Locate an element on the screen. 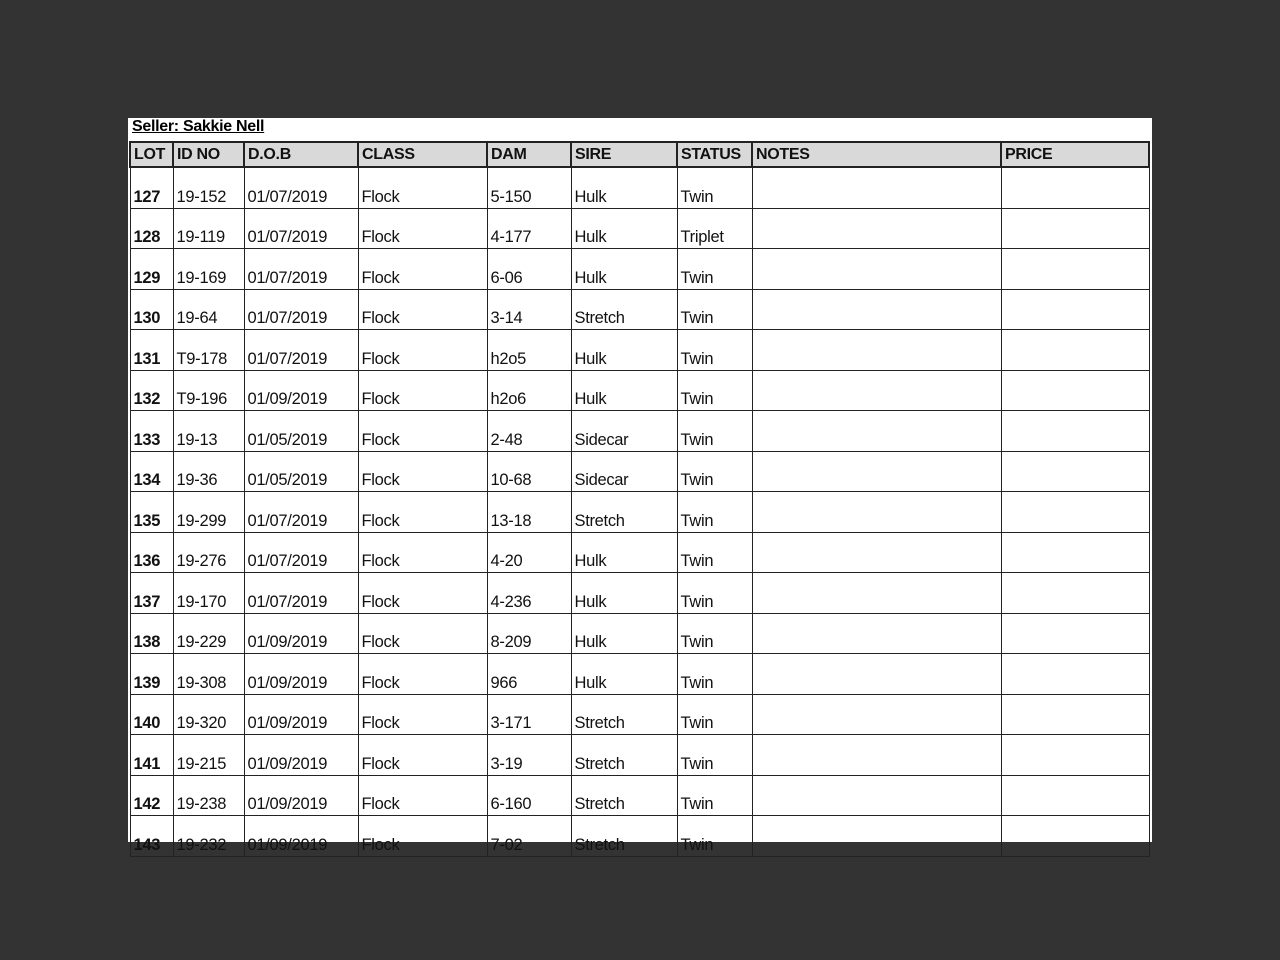 The image size is (1280, 960). table-row: 142 19-238 01/09/2019 Flock 6-160 Stretch Twin is located at coordinates (639, 795).